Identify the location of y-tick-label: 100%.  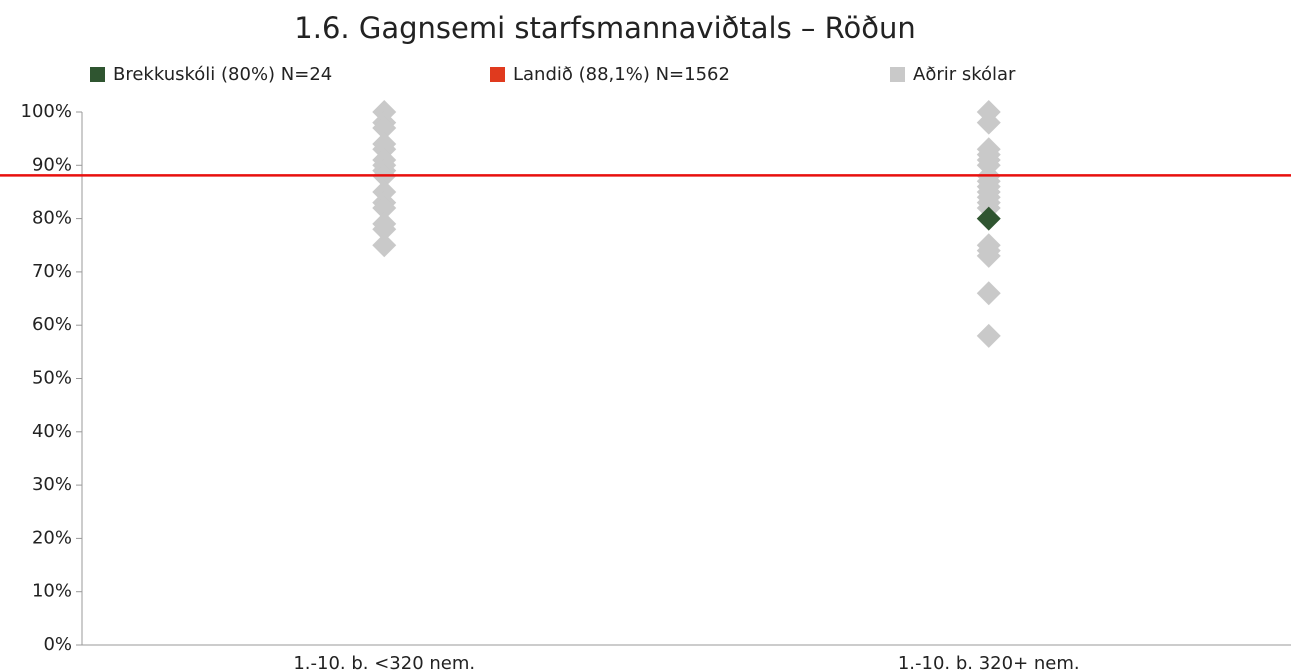
(46, 111).